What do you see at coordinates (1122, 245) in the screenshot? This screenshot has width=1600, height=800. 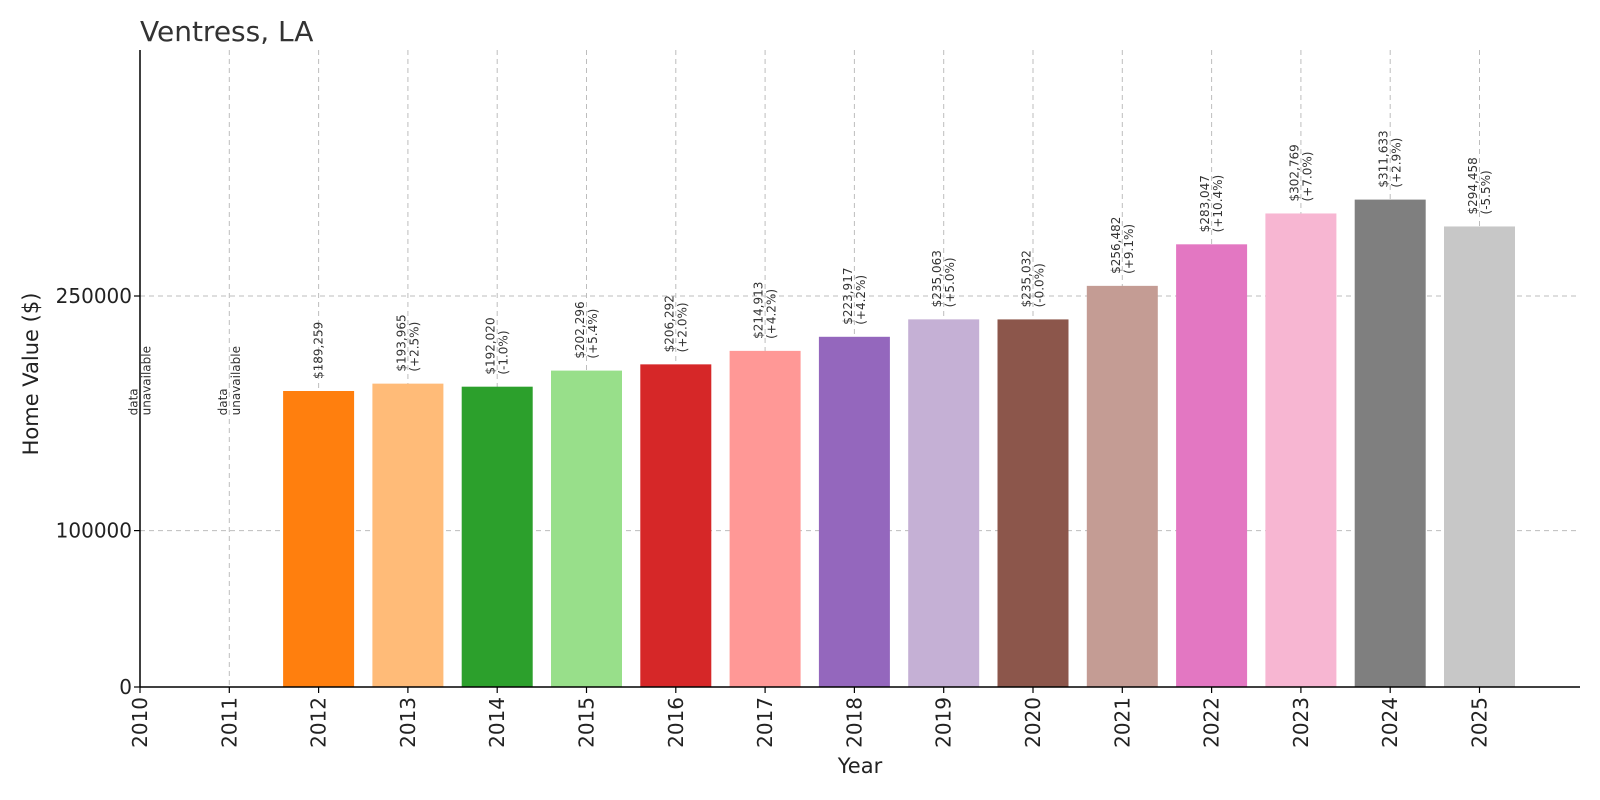 I see `bar-data-label: $256,482(+9.1%)` at bounding box center [1122, 245].